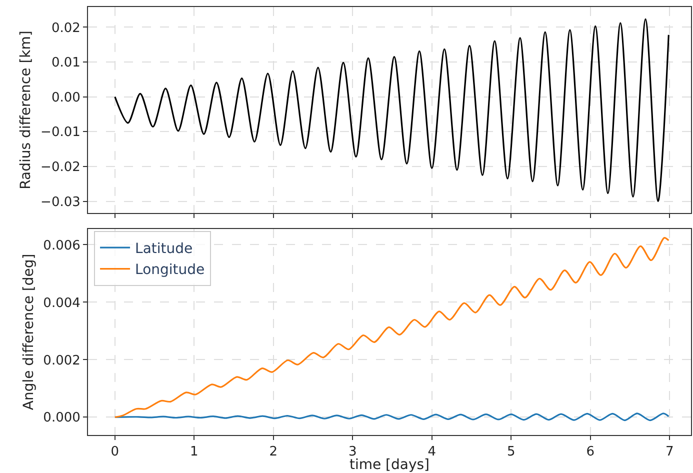 The width and height of the screenshot is (693, 473). Describe the element at coordinates (61, 303) in the screenshot. I see `y-tick-label: 0.004` at that location.